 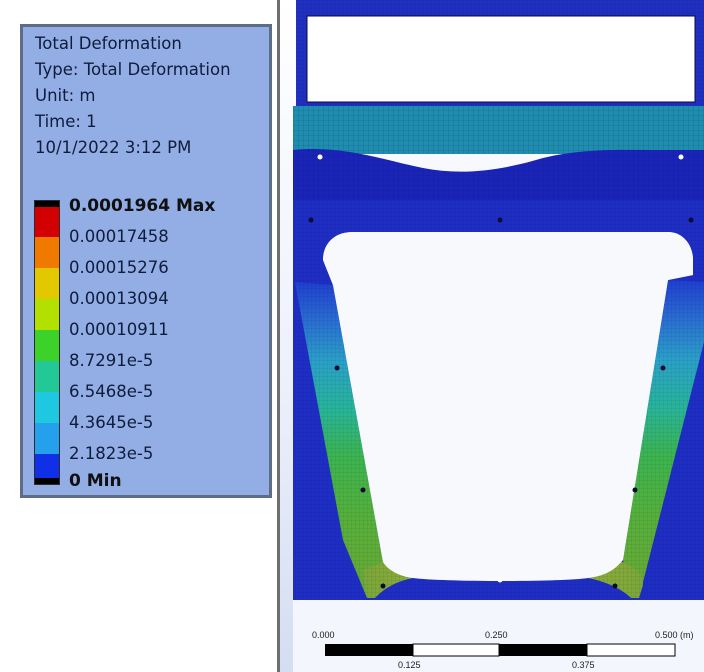 I want to click on legend-level: 2.1823e-5, so click(x=111, y=453).